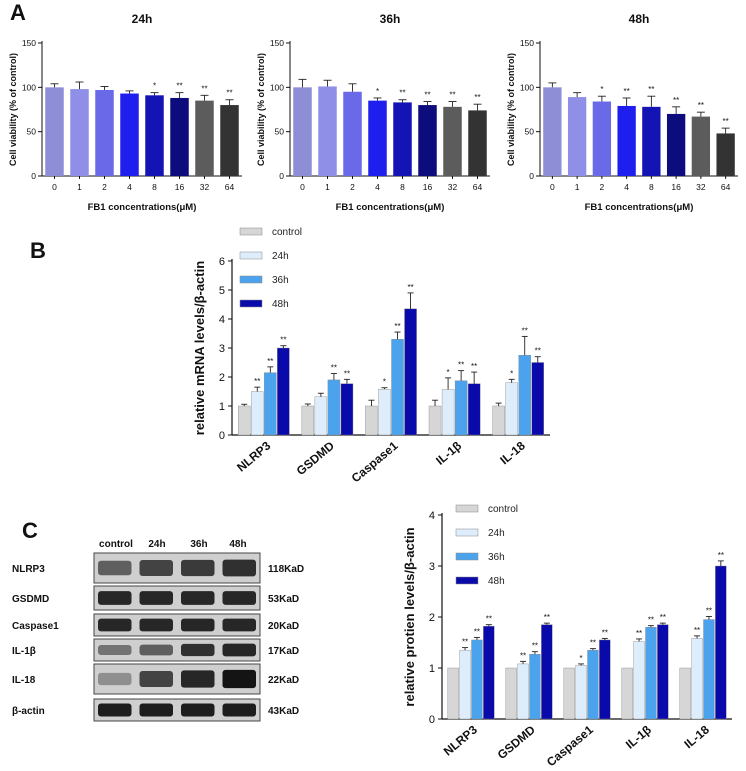  What do you see at coordinates (280, 256) in the screenshot?
I see `legend-label: 24h` at bounding box center [280, 256].